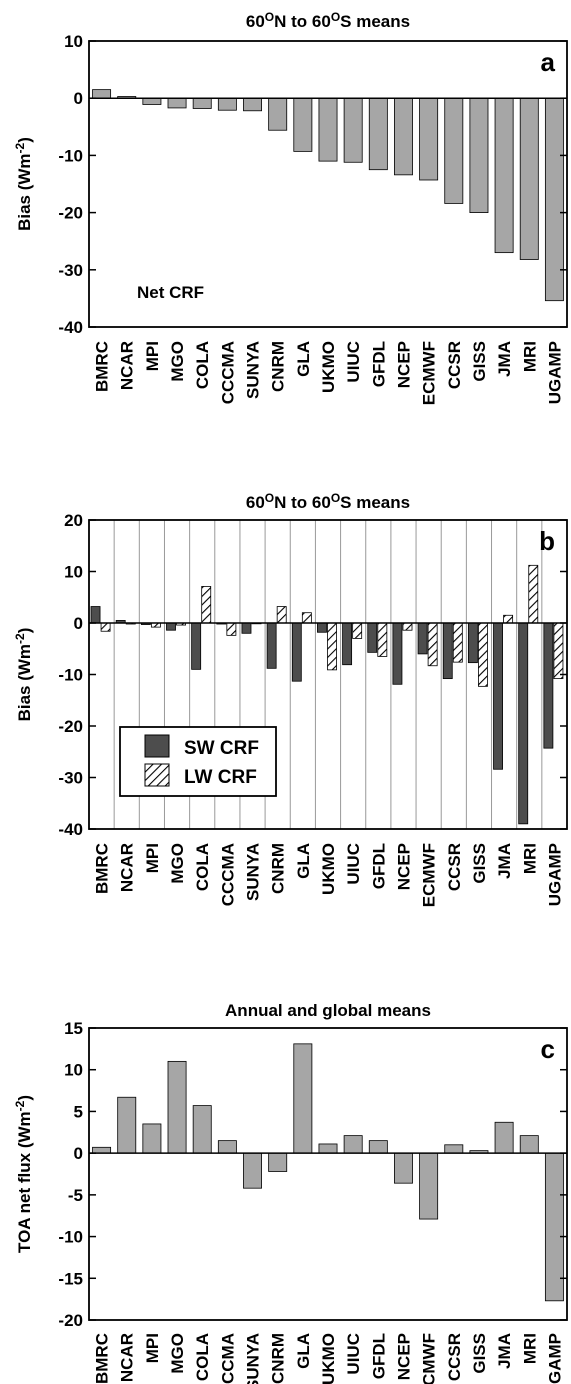 The height and width of the screenshot is (1384, 571). What do you see at coordinates (504, 175) in the screenshot?
I see `bar-jma` at bounding box center [504, 175].